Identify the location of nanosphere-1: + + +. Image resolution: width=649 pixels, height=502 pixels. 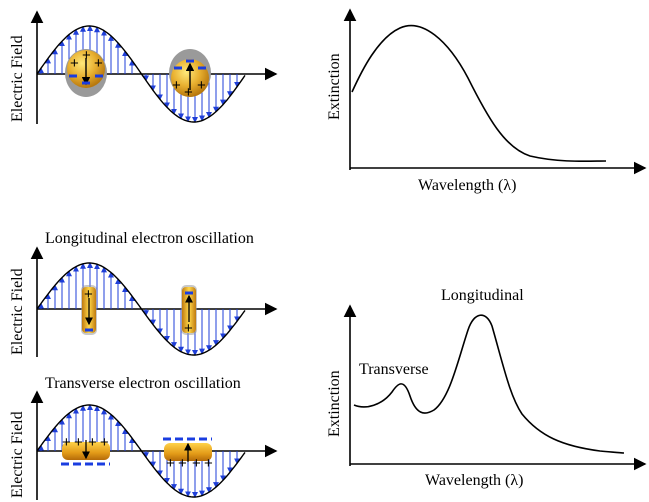
(86, 72).